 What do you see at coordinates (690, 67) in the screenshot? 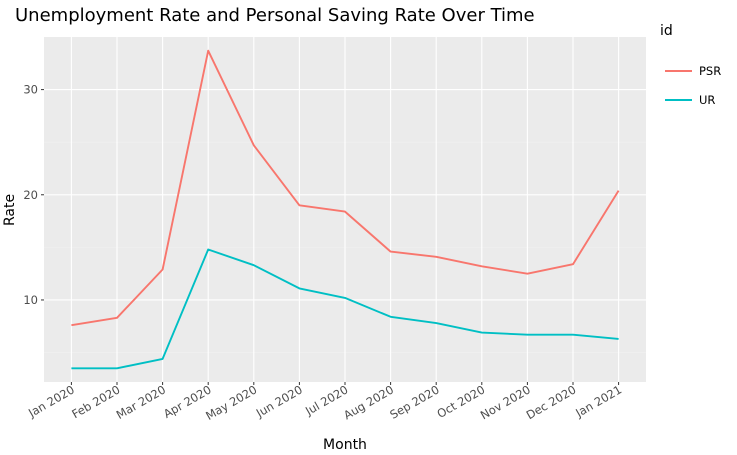
I see `legend: id PSR UR` at bounding box center [690, 67].